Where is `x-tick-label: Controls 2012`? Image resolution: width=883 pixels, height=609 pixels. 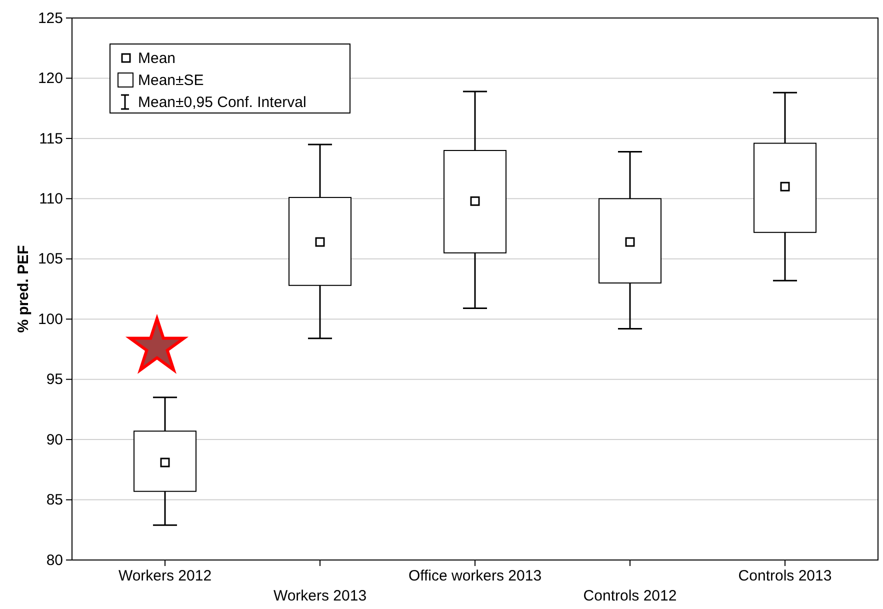
x-tick-label: Controls 2012 is located at coordinates (630, 596).